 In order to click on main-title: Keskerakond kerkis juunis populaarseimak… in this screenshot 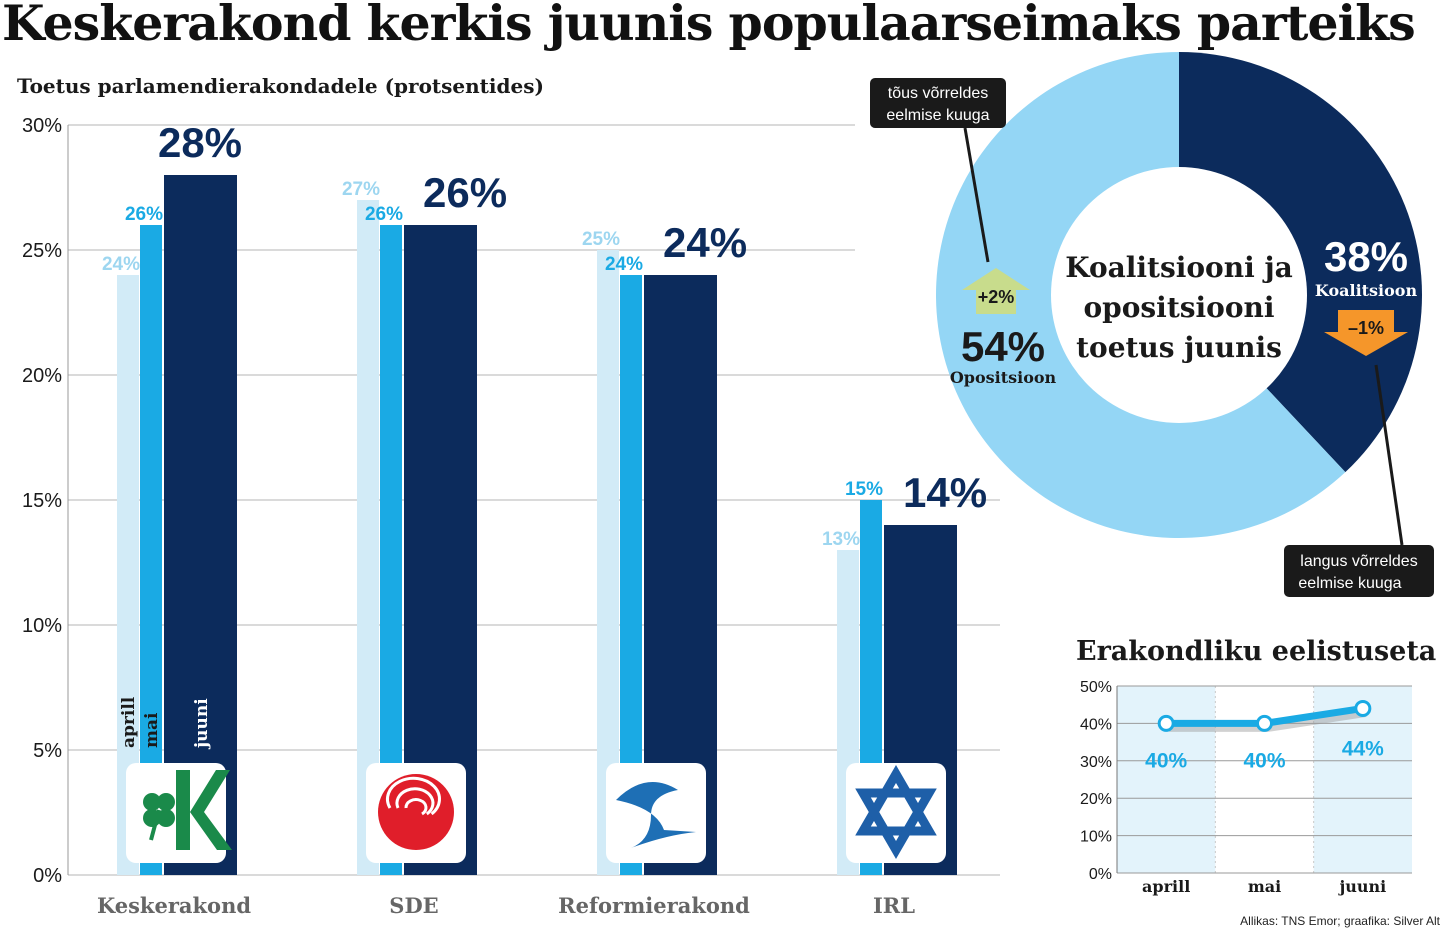, I will do `click(709, 26)`.